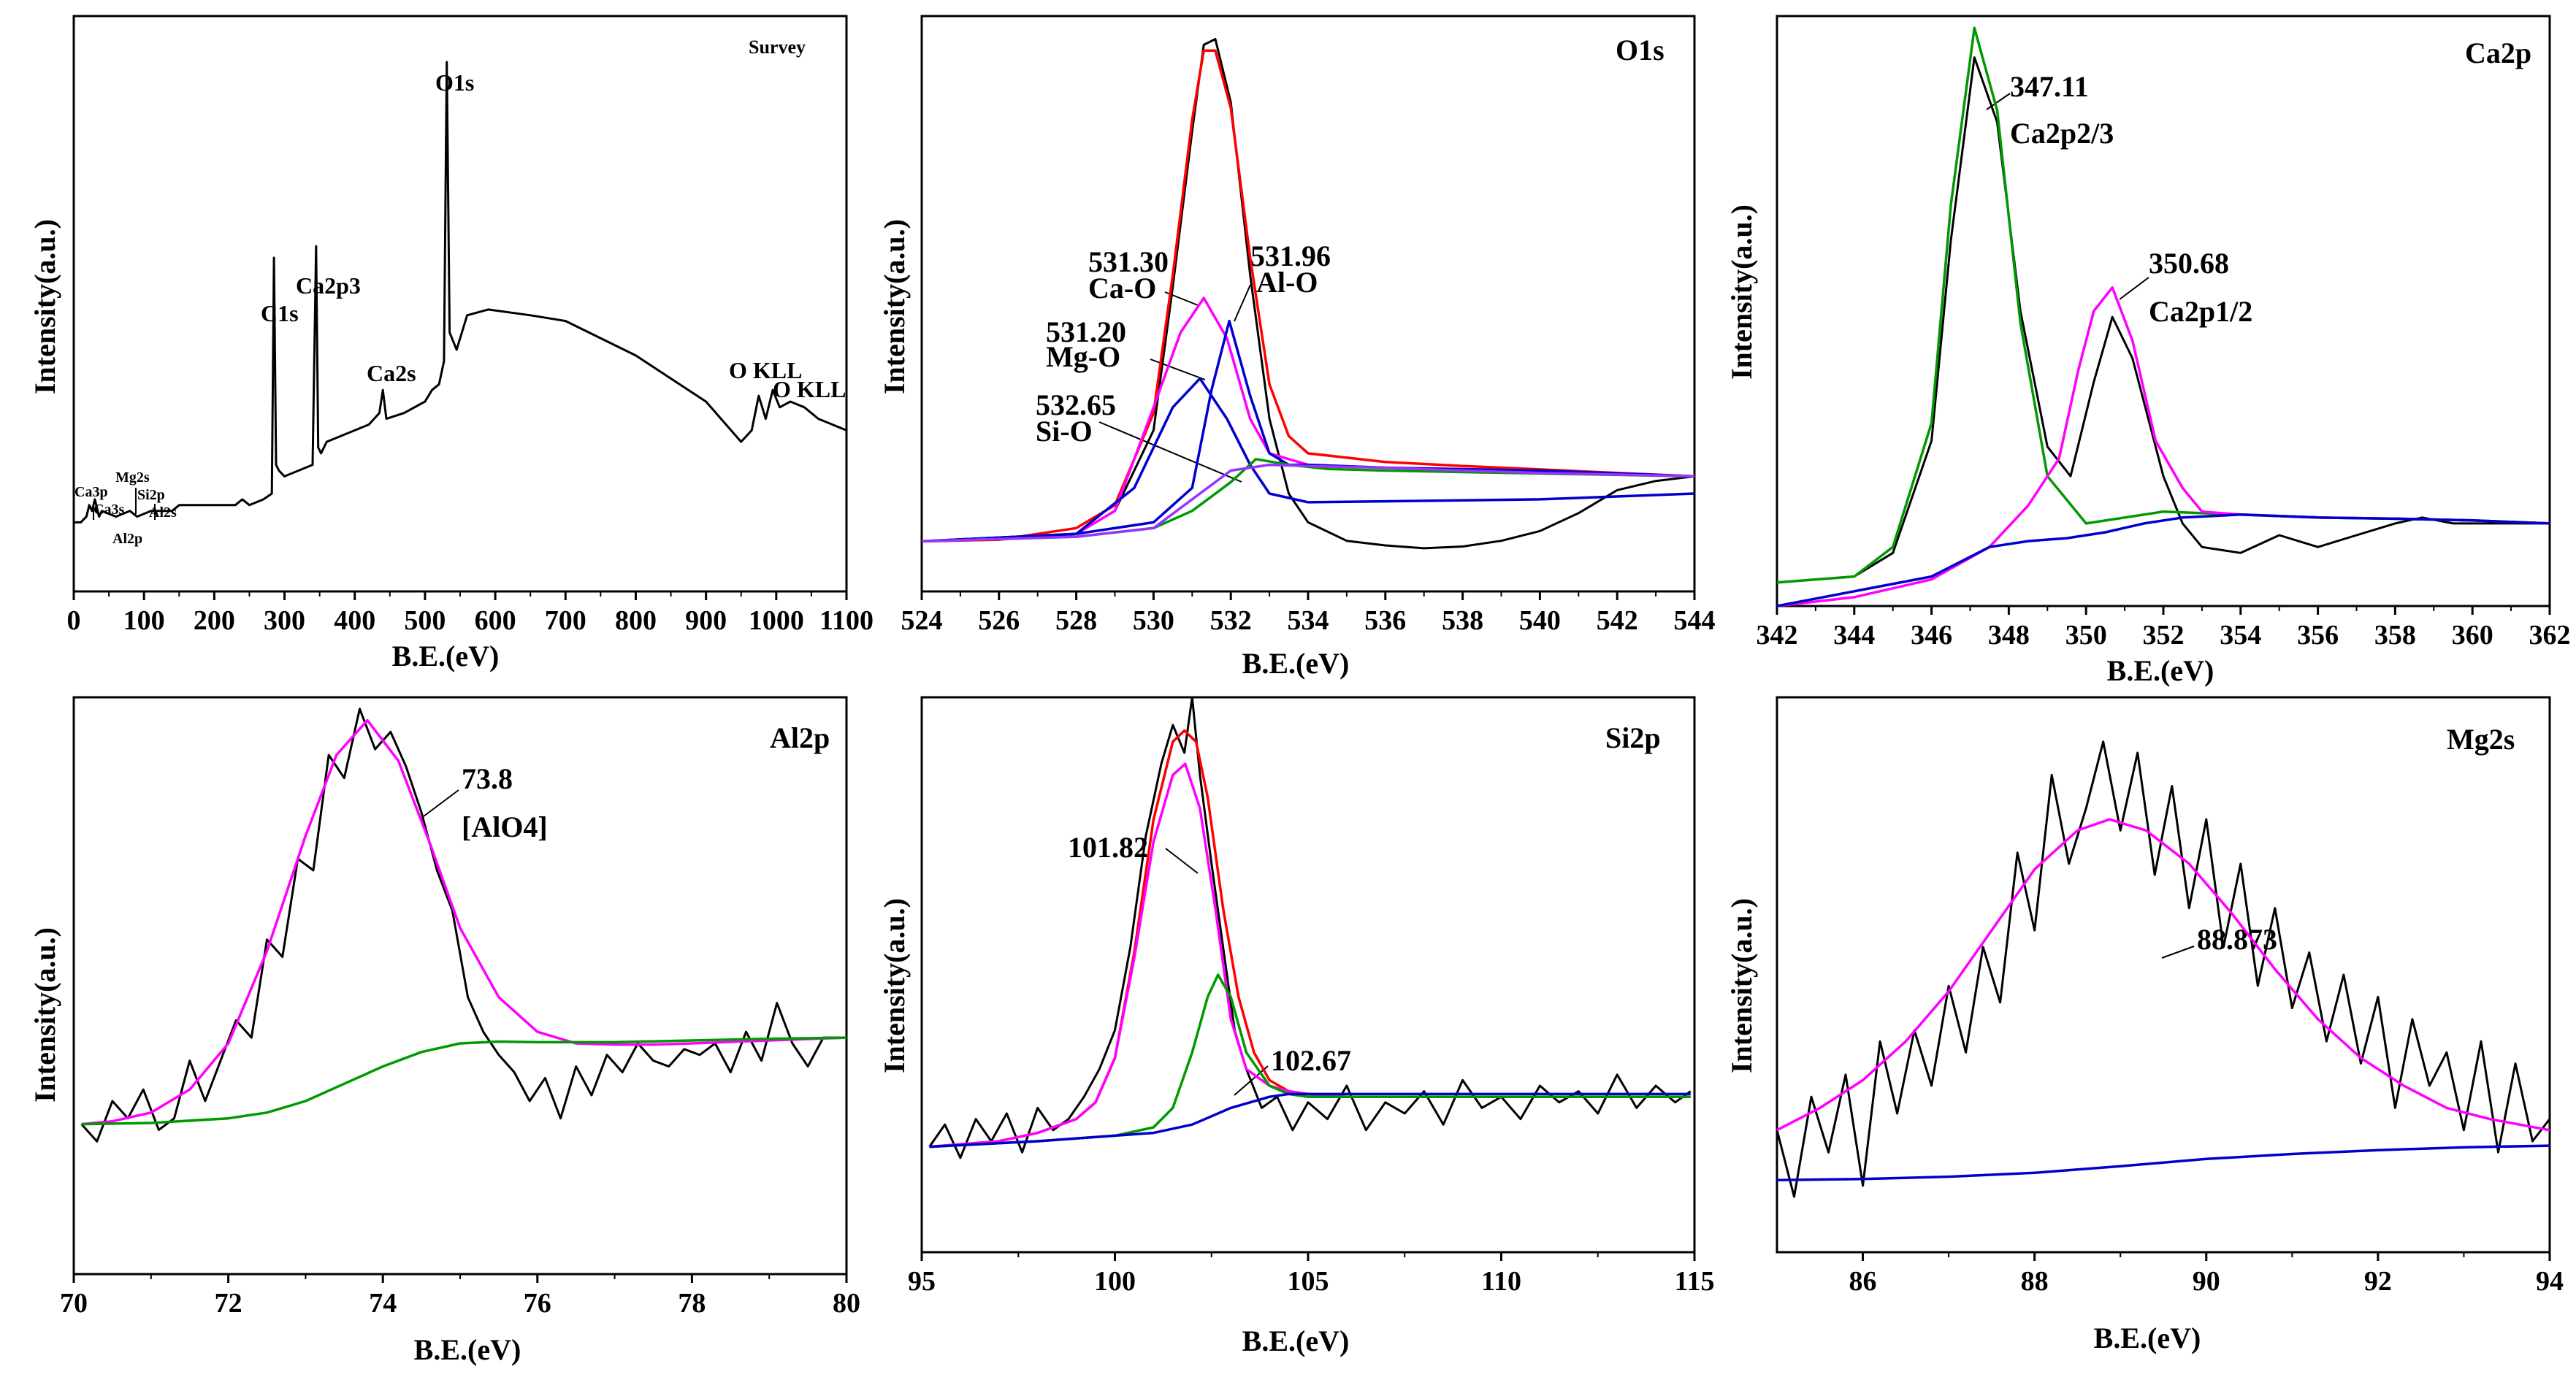 The image size is (2576, 1388). Describe the element at coordinates (391, 373) in the screenshot. I see `annot-ca2s: Ca2s` at that location.